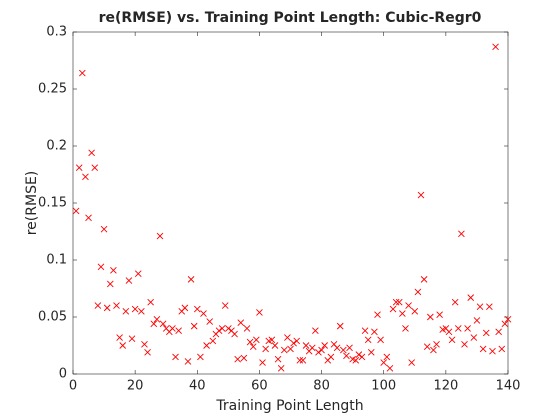 The height and width of the screenshot is (420, 560). I want to click on x-tick-label: 60, so click(259, 386).